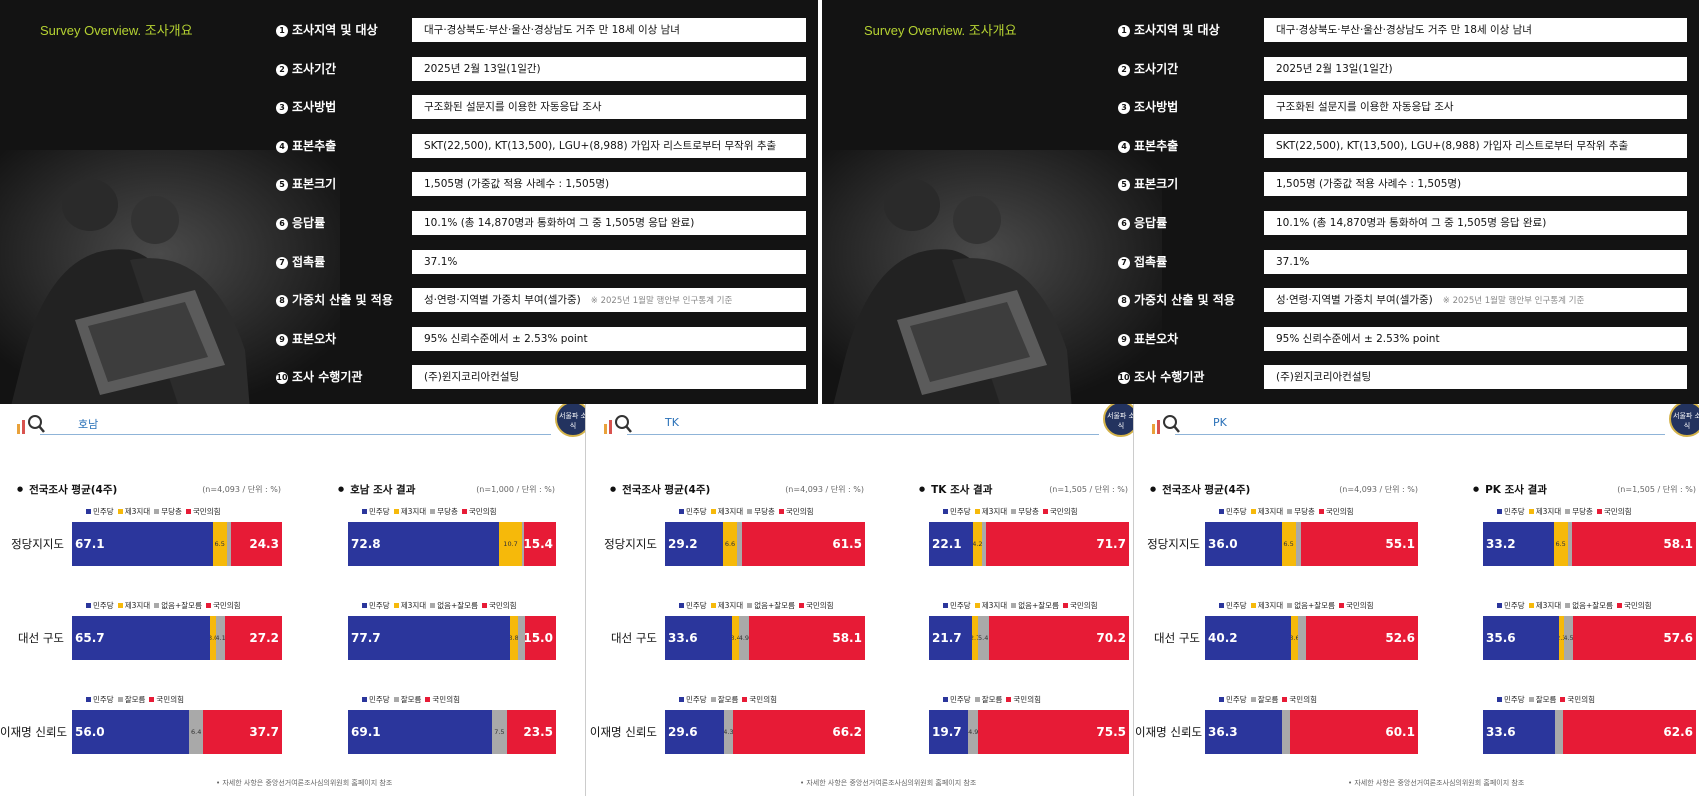 The image size is (1699, 796). I want to click on survey-row-value-text: 대구·경상북도·부산·울산·경상남도 거주 만 18세 이상 남녀, so click(1404, 30).